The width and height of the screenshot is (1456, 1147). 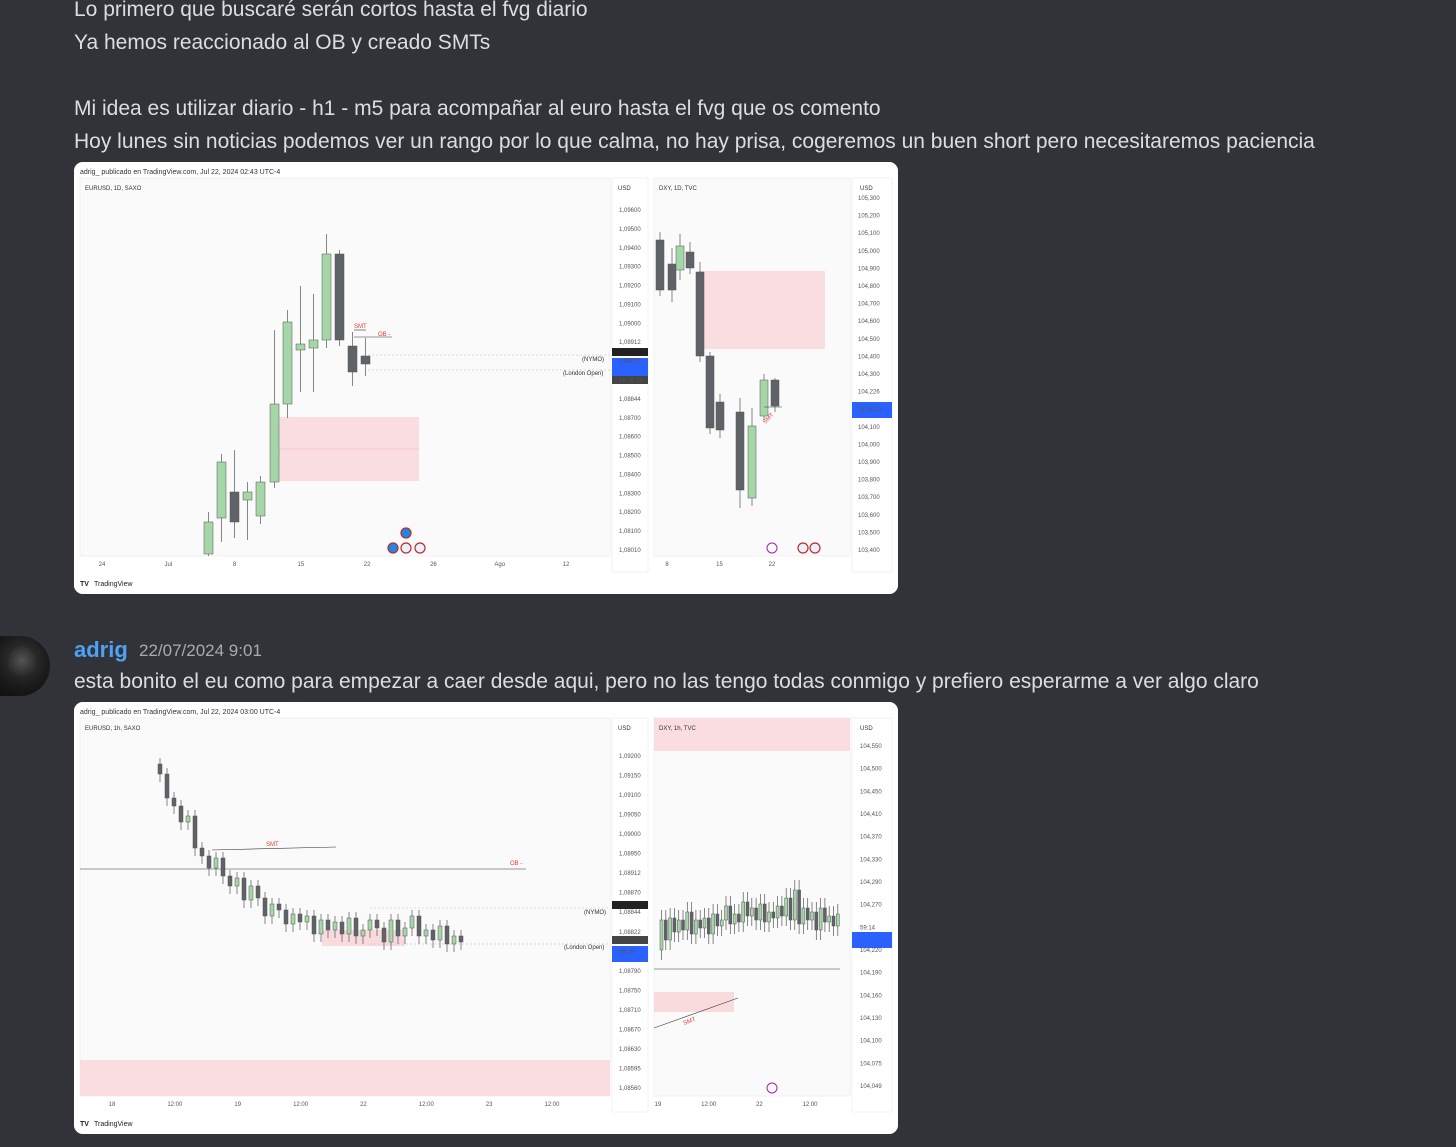 I want to click on price-tick-label: 1,08600, so click(x=630, y=438).